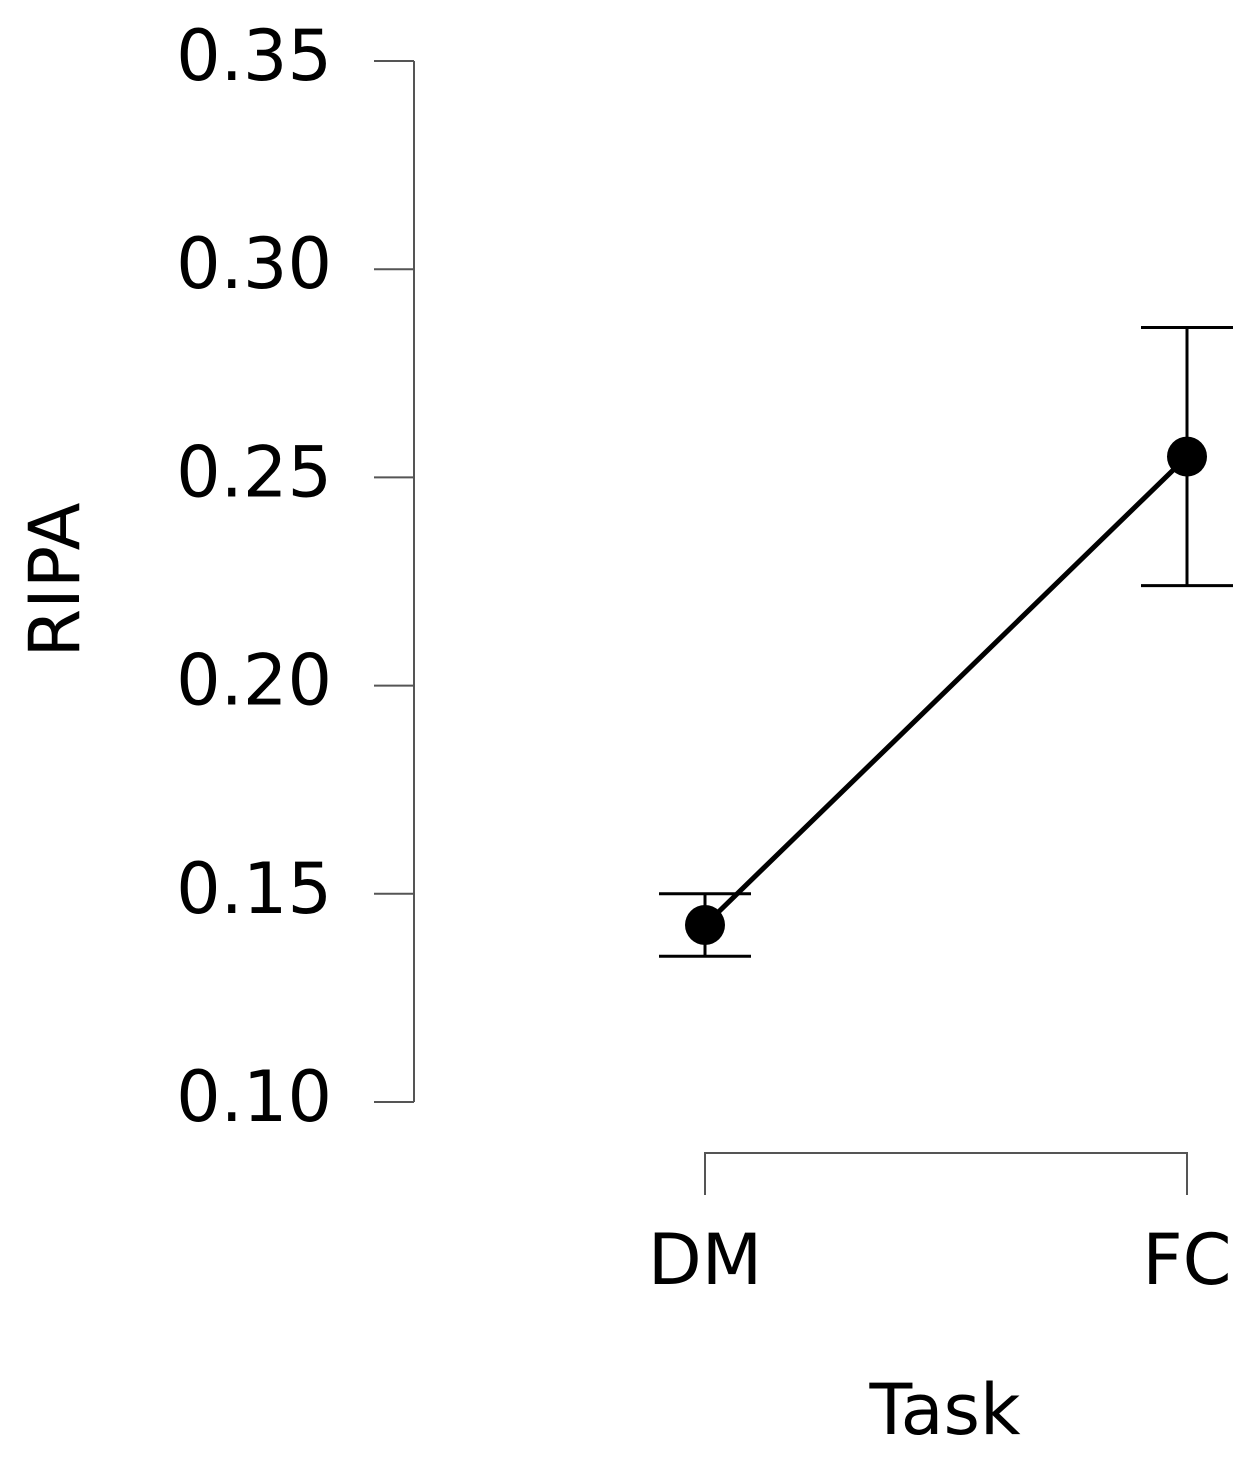  Describe the element at coordinates (705, 1260) in the screenshot. I see `x-tick-label: DM` at that location.